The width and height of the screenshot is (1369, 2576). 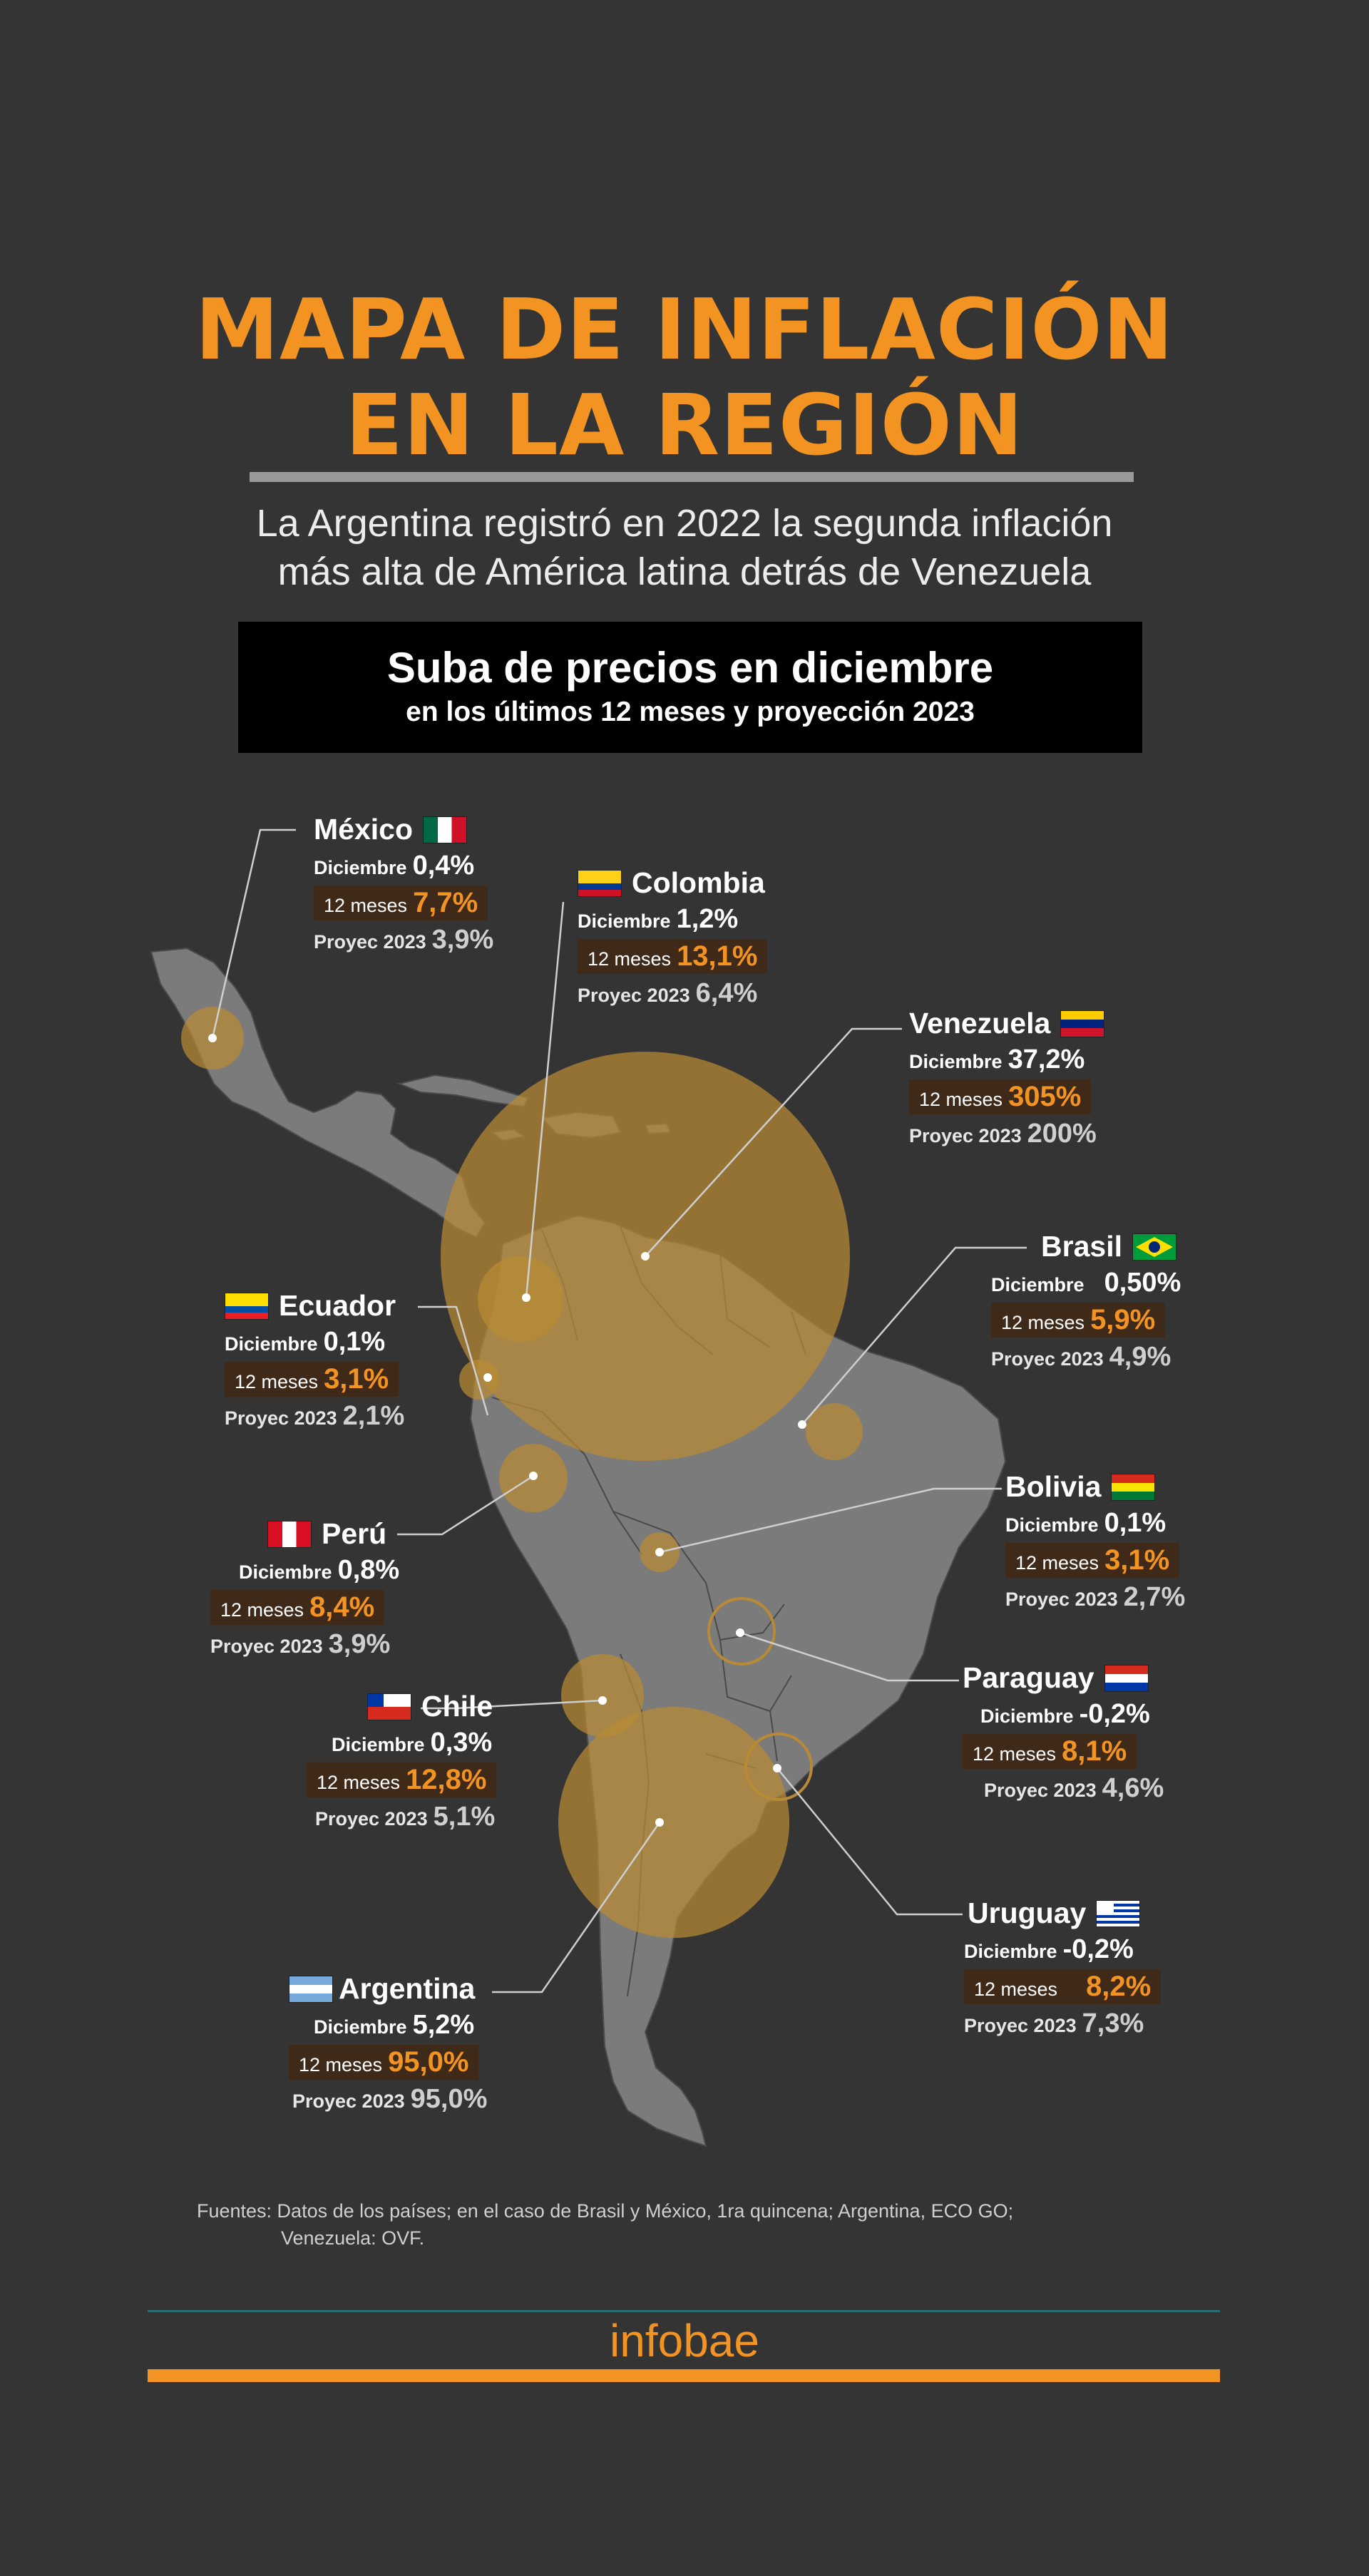 I want to click on dot-peru, so click(x=533, y=1476).